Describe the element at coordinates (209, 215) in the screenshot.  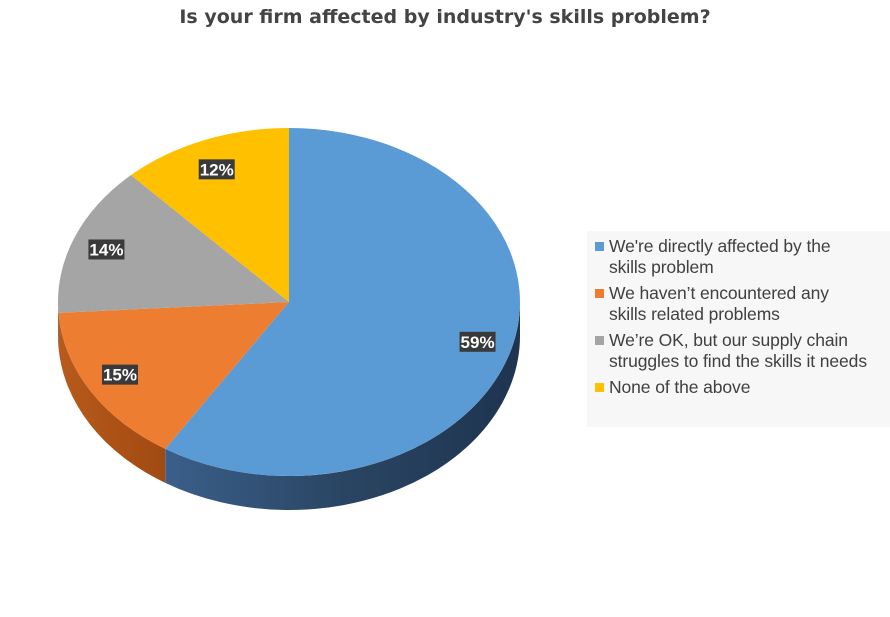
I see `pie-slice-none-of-the-above` at that location.